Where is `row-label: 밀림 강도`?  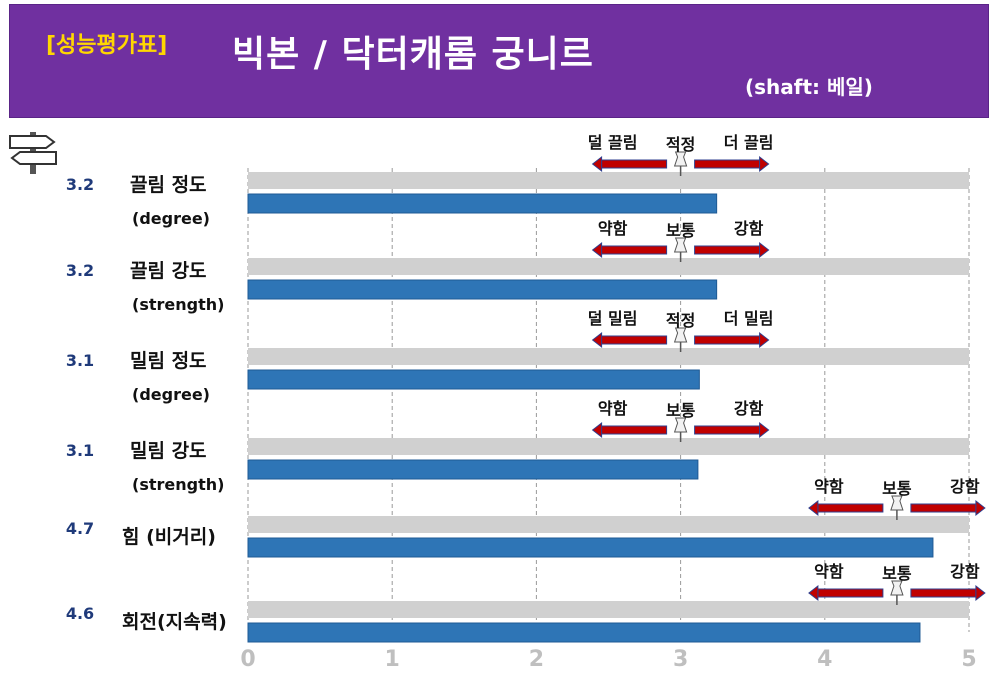
row-label: 밀림 강도 is located at coordinates (168, 451).